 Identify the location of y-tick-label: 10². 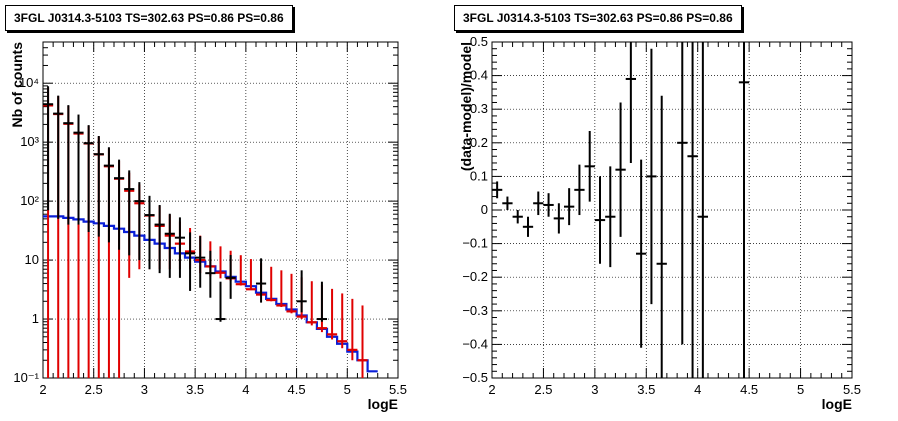
(29, 200).